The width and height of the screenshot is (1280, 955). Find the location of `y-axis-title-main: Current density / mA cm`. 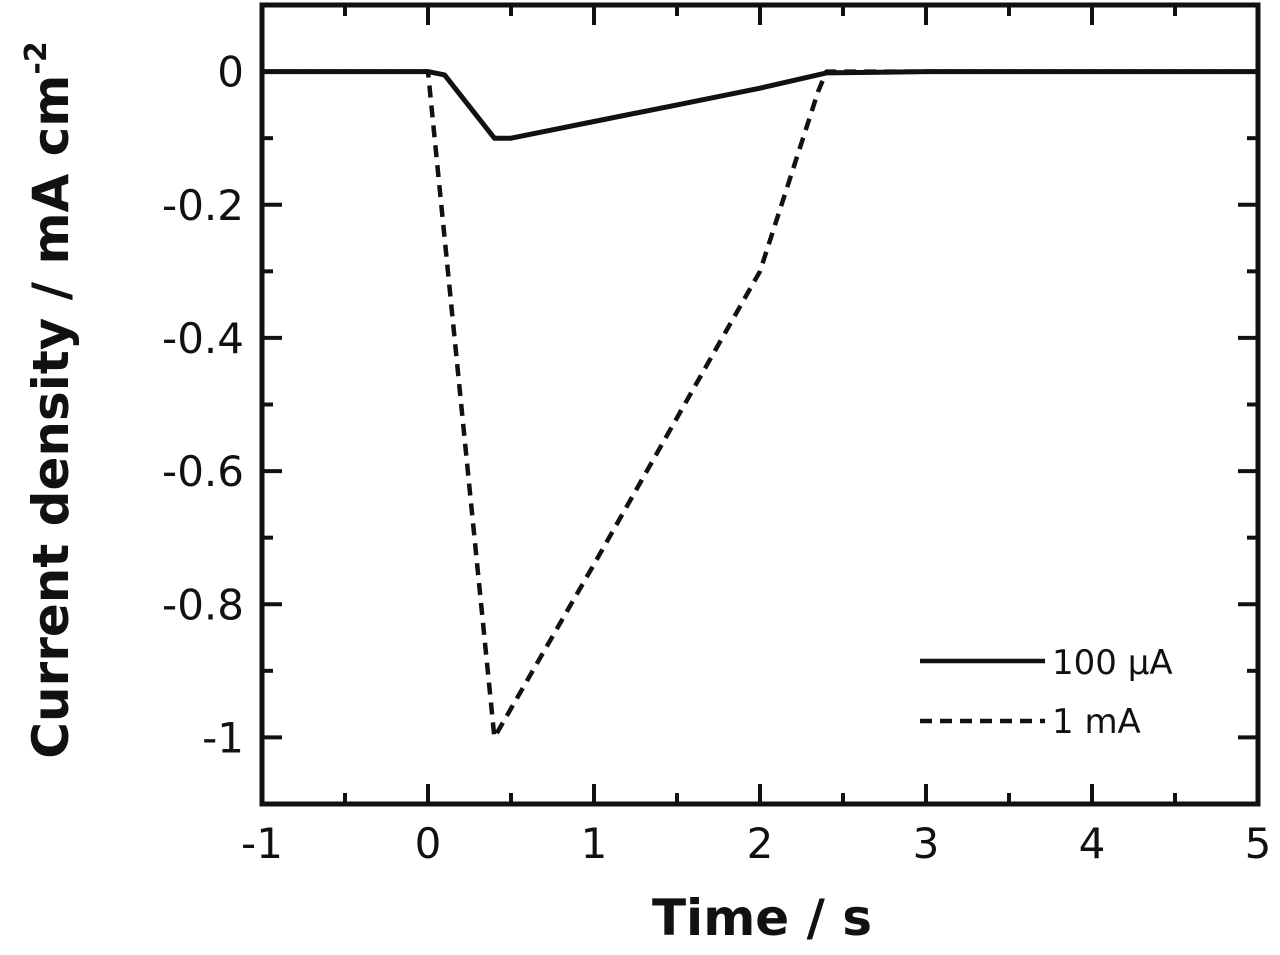

y-axis-title-main: Current density / mA cm is located at coordinates (51, 417).